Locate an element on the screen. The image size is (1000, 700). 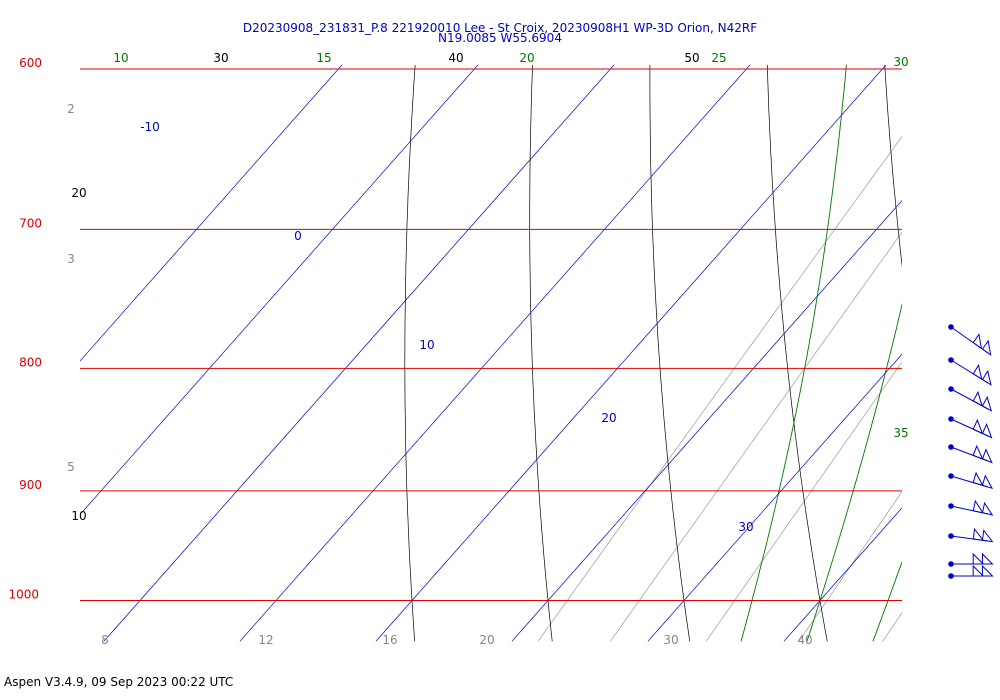
mixing-ratio-label: 3 is located at coordinates (71, 259).